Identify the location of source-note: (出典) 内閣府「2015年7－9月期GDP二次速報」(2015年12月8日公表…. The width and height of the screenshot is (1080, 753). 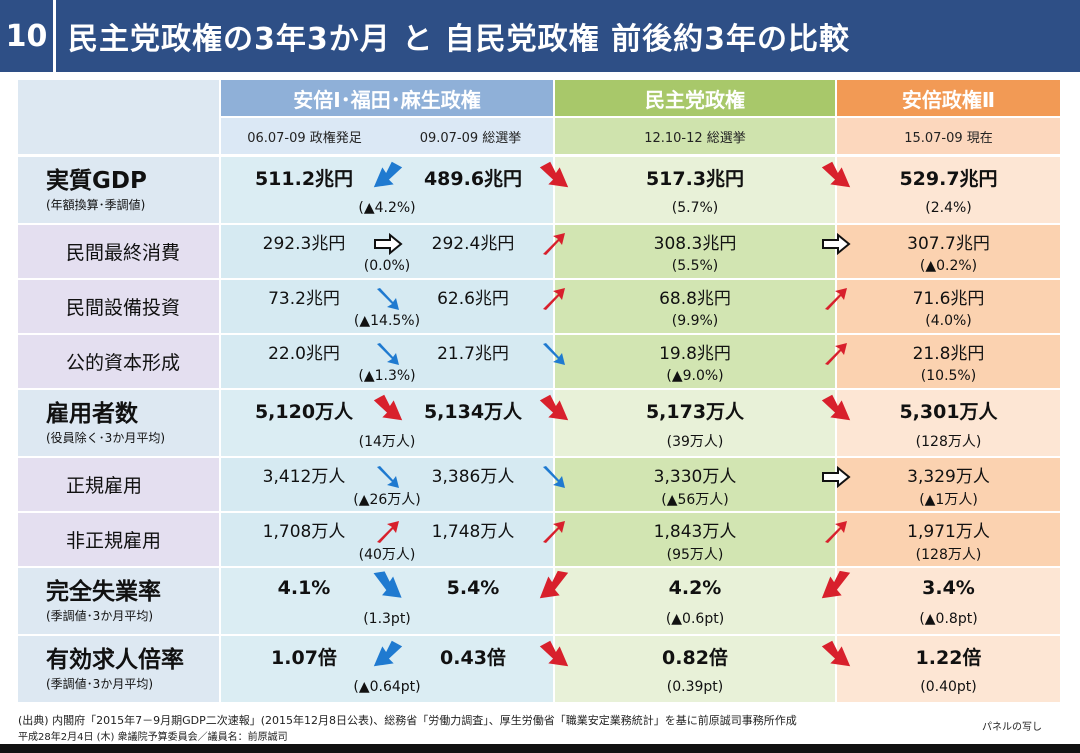
(407, 720).